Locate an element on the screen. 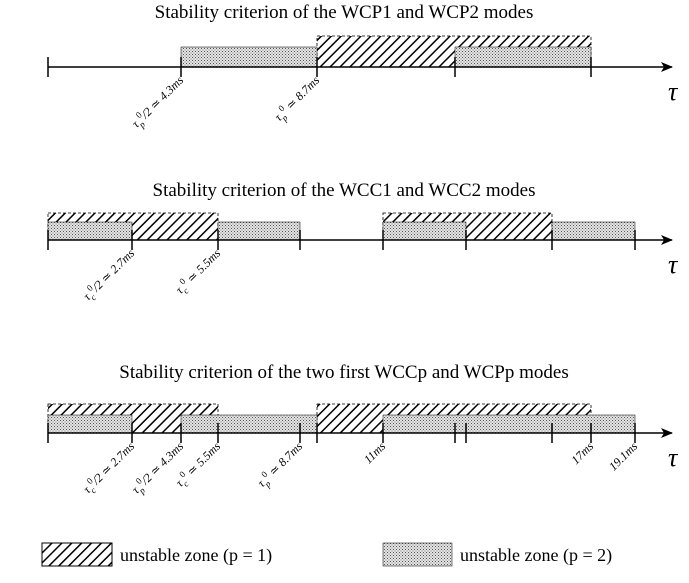 Image resolution: width=689 pixels, height=583 pixels. tick-label: 17ms is located at coordinates (582, 453).